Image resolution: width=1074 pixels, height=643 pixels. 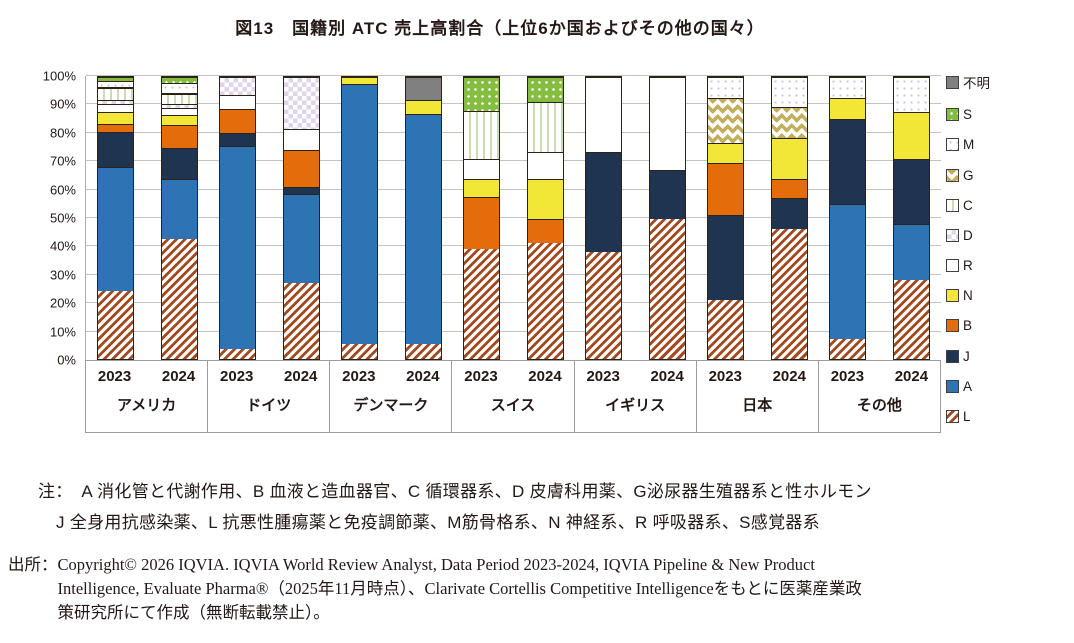 What do you see at coordinates (62, 303) in the screenshot?
I see `y-tick-label: 20%` at bounding box center [62, 303].